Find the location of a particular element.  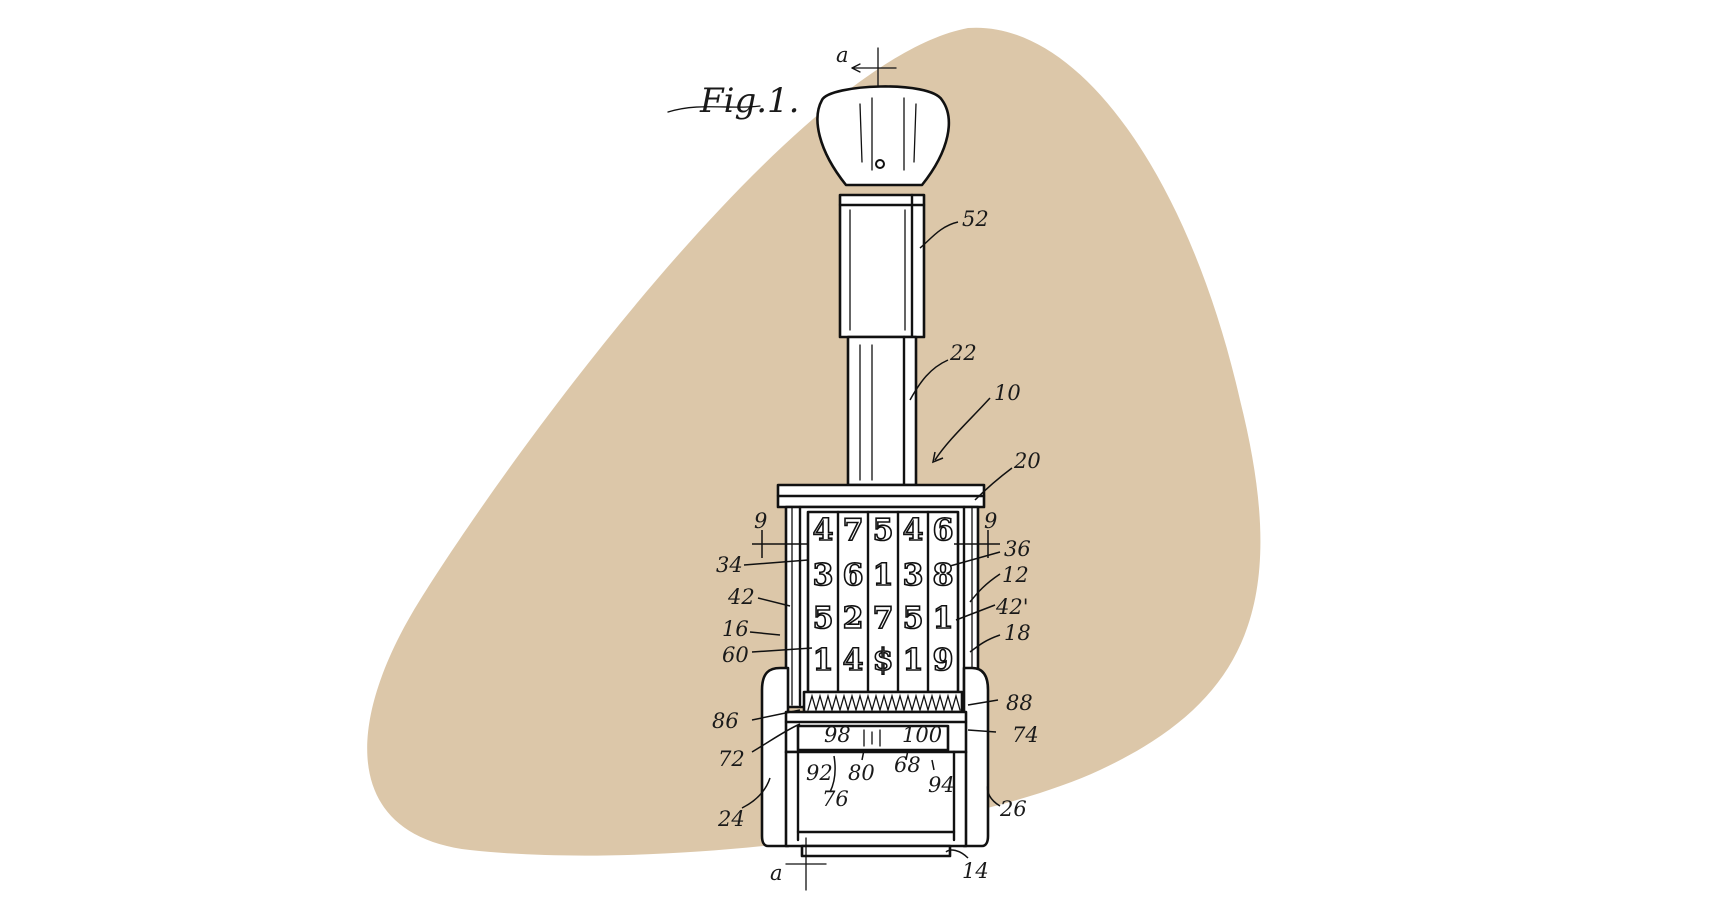

wheel-2-digit-2: 6 is located at coordinates (853, 575).